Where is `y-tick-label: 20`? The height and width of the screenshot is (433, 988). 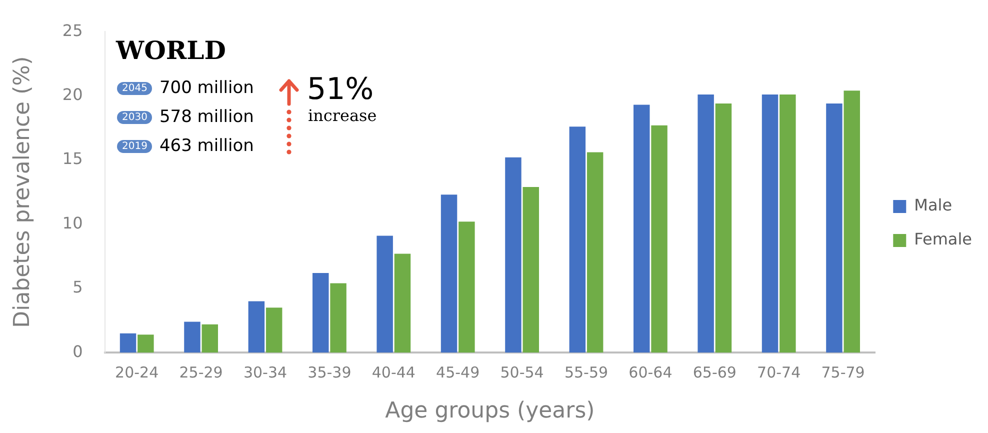
y-tick-label: 20 is located at coordinates (72, 94).